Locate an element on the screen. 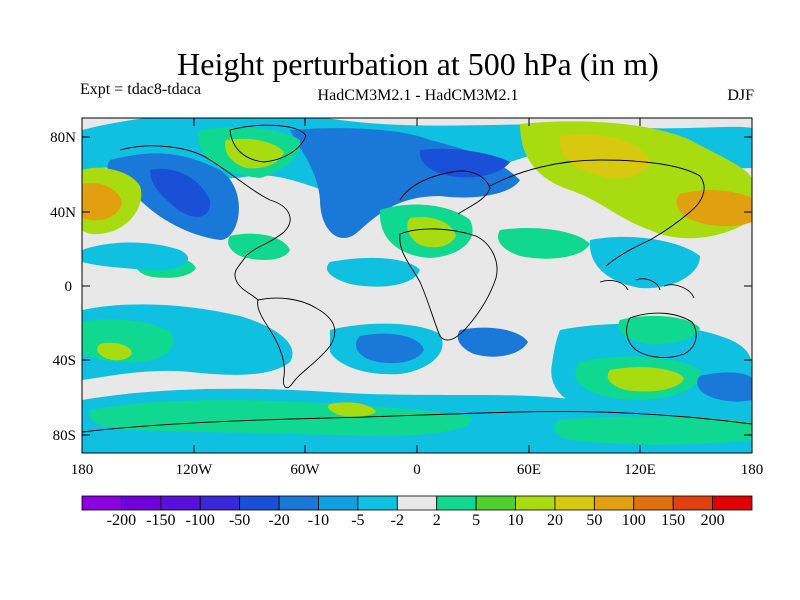 Image resolution: width=800 pixels, height=600 pixels. colorbar-label: -5 is located at coordinates (358, 520).